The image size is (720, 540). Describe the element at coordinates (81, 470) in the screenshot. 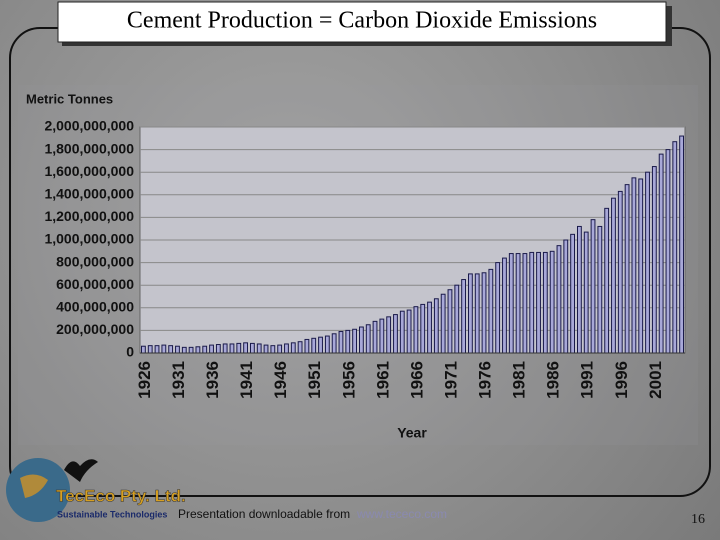

I see `logo-bird` at that location.